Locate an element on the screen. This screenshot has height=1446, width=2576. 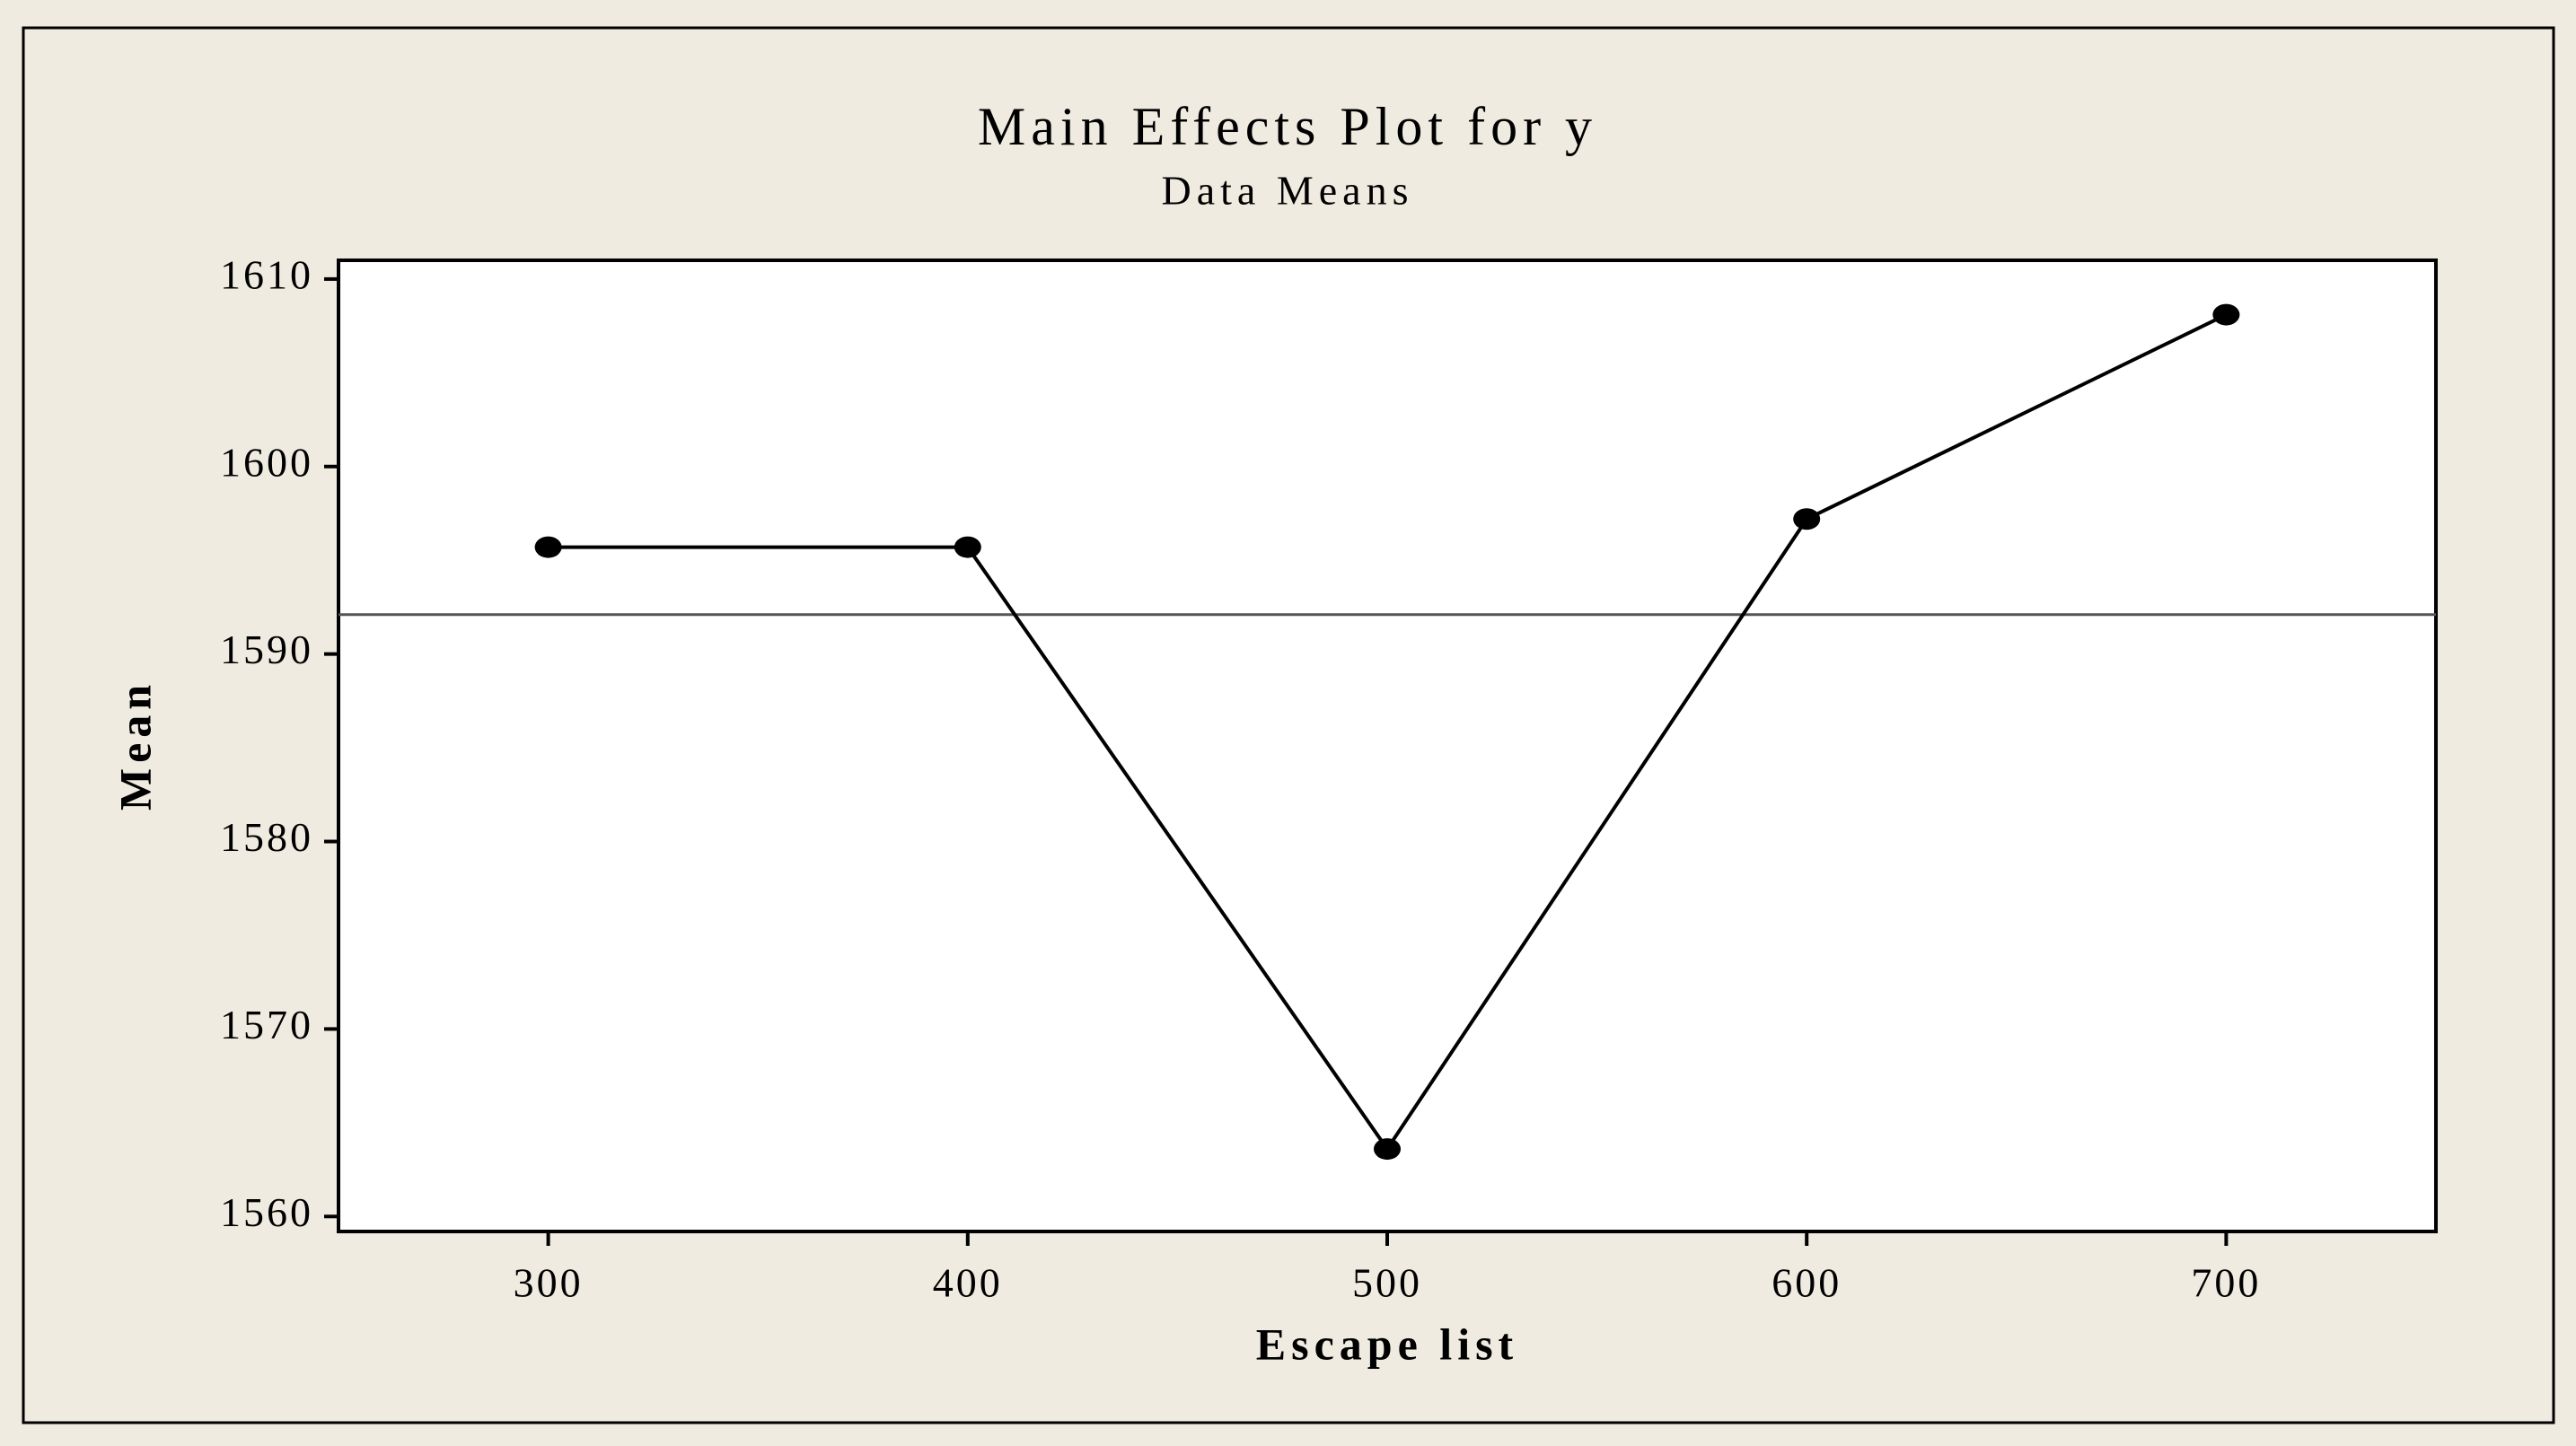
chart-subtitle: Data Means is located at coordinates (1288, 191).